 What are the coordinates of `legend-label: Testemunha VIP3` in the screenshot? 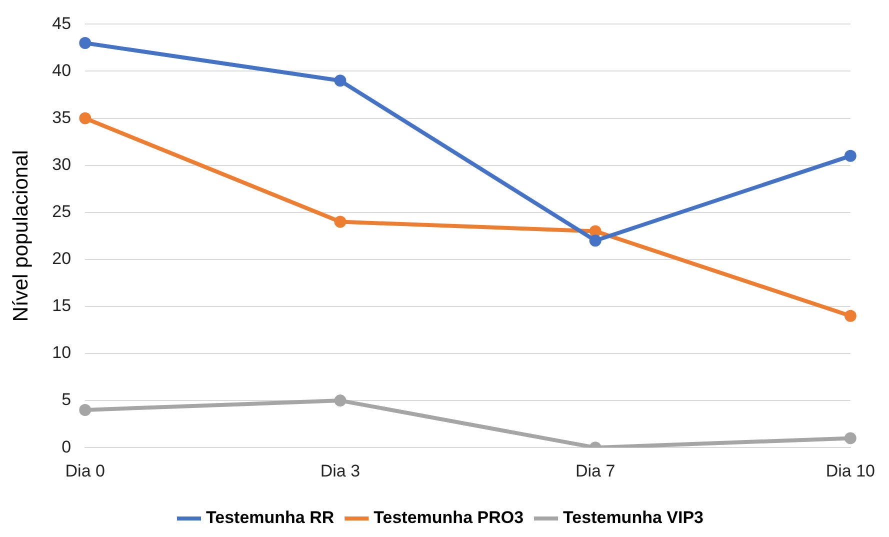 It's located at (633, 518).